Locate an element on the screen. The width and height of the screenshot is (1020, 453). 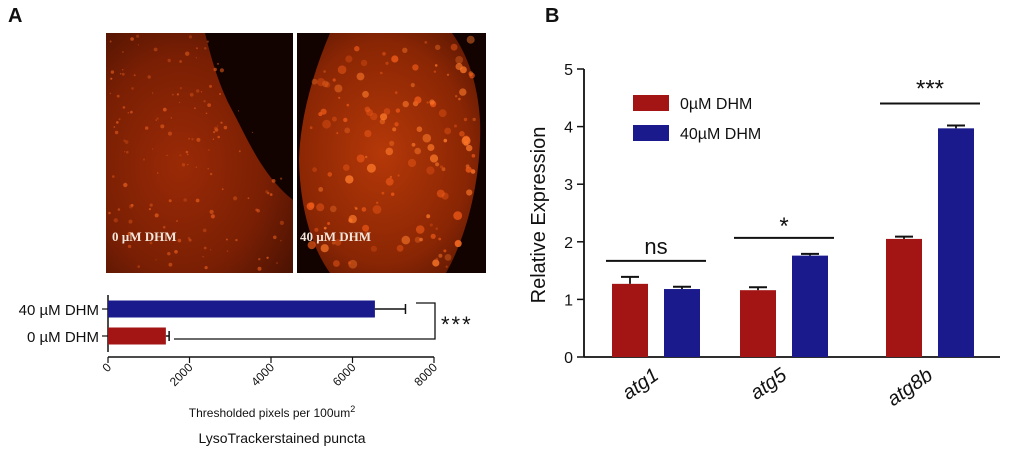
panel-a-subtitle: LysoTrackerstained puncta is located at coordinates (281, 438).